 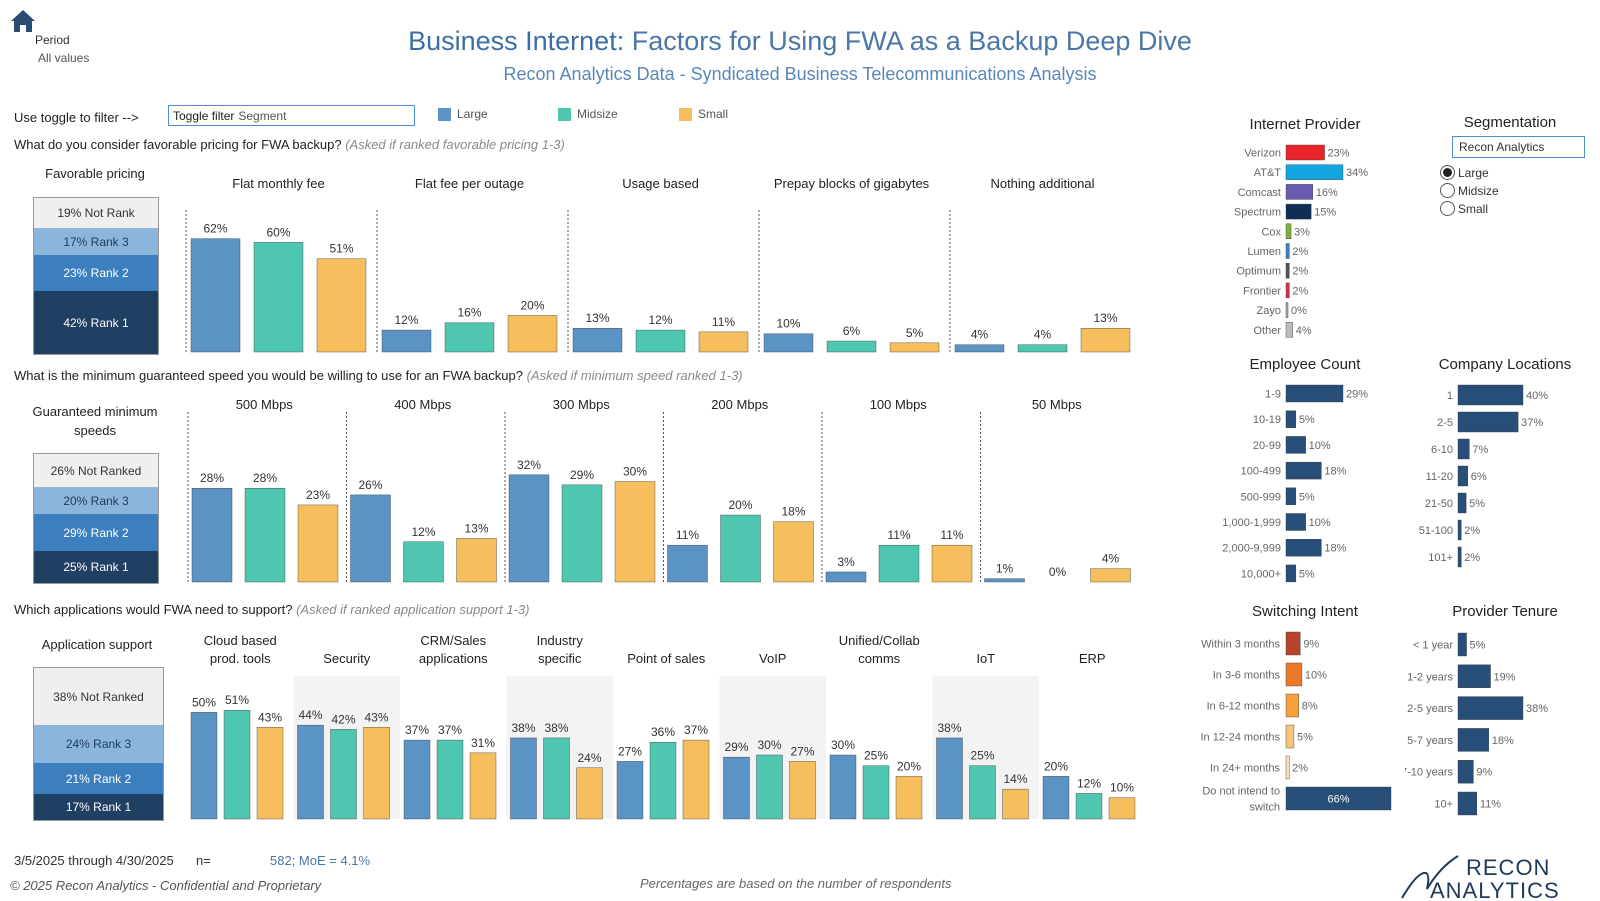 I want to click on legend-midsize: Midsize, so click(x=588, y=114).